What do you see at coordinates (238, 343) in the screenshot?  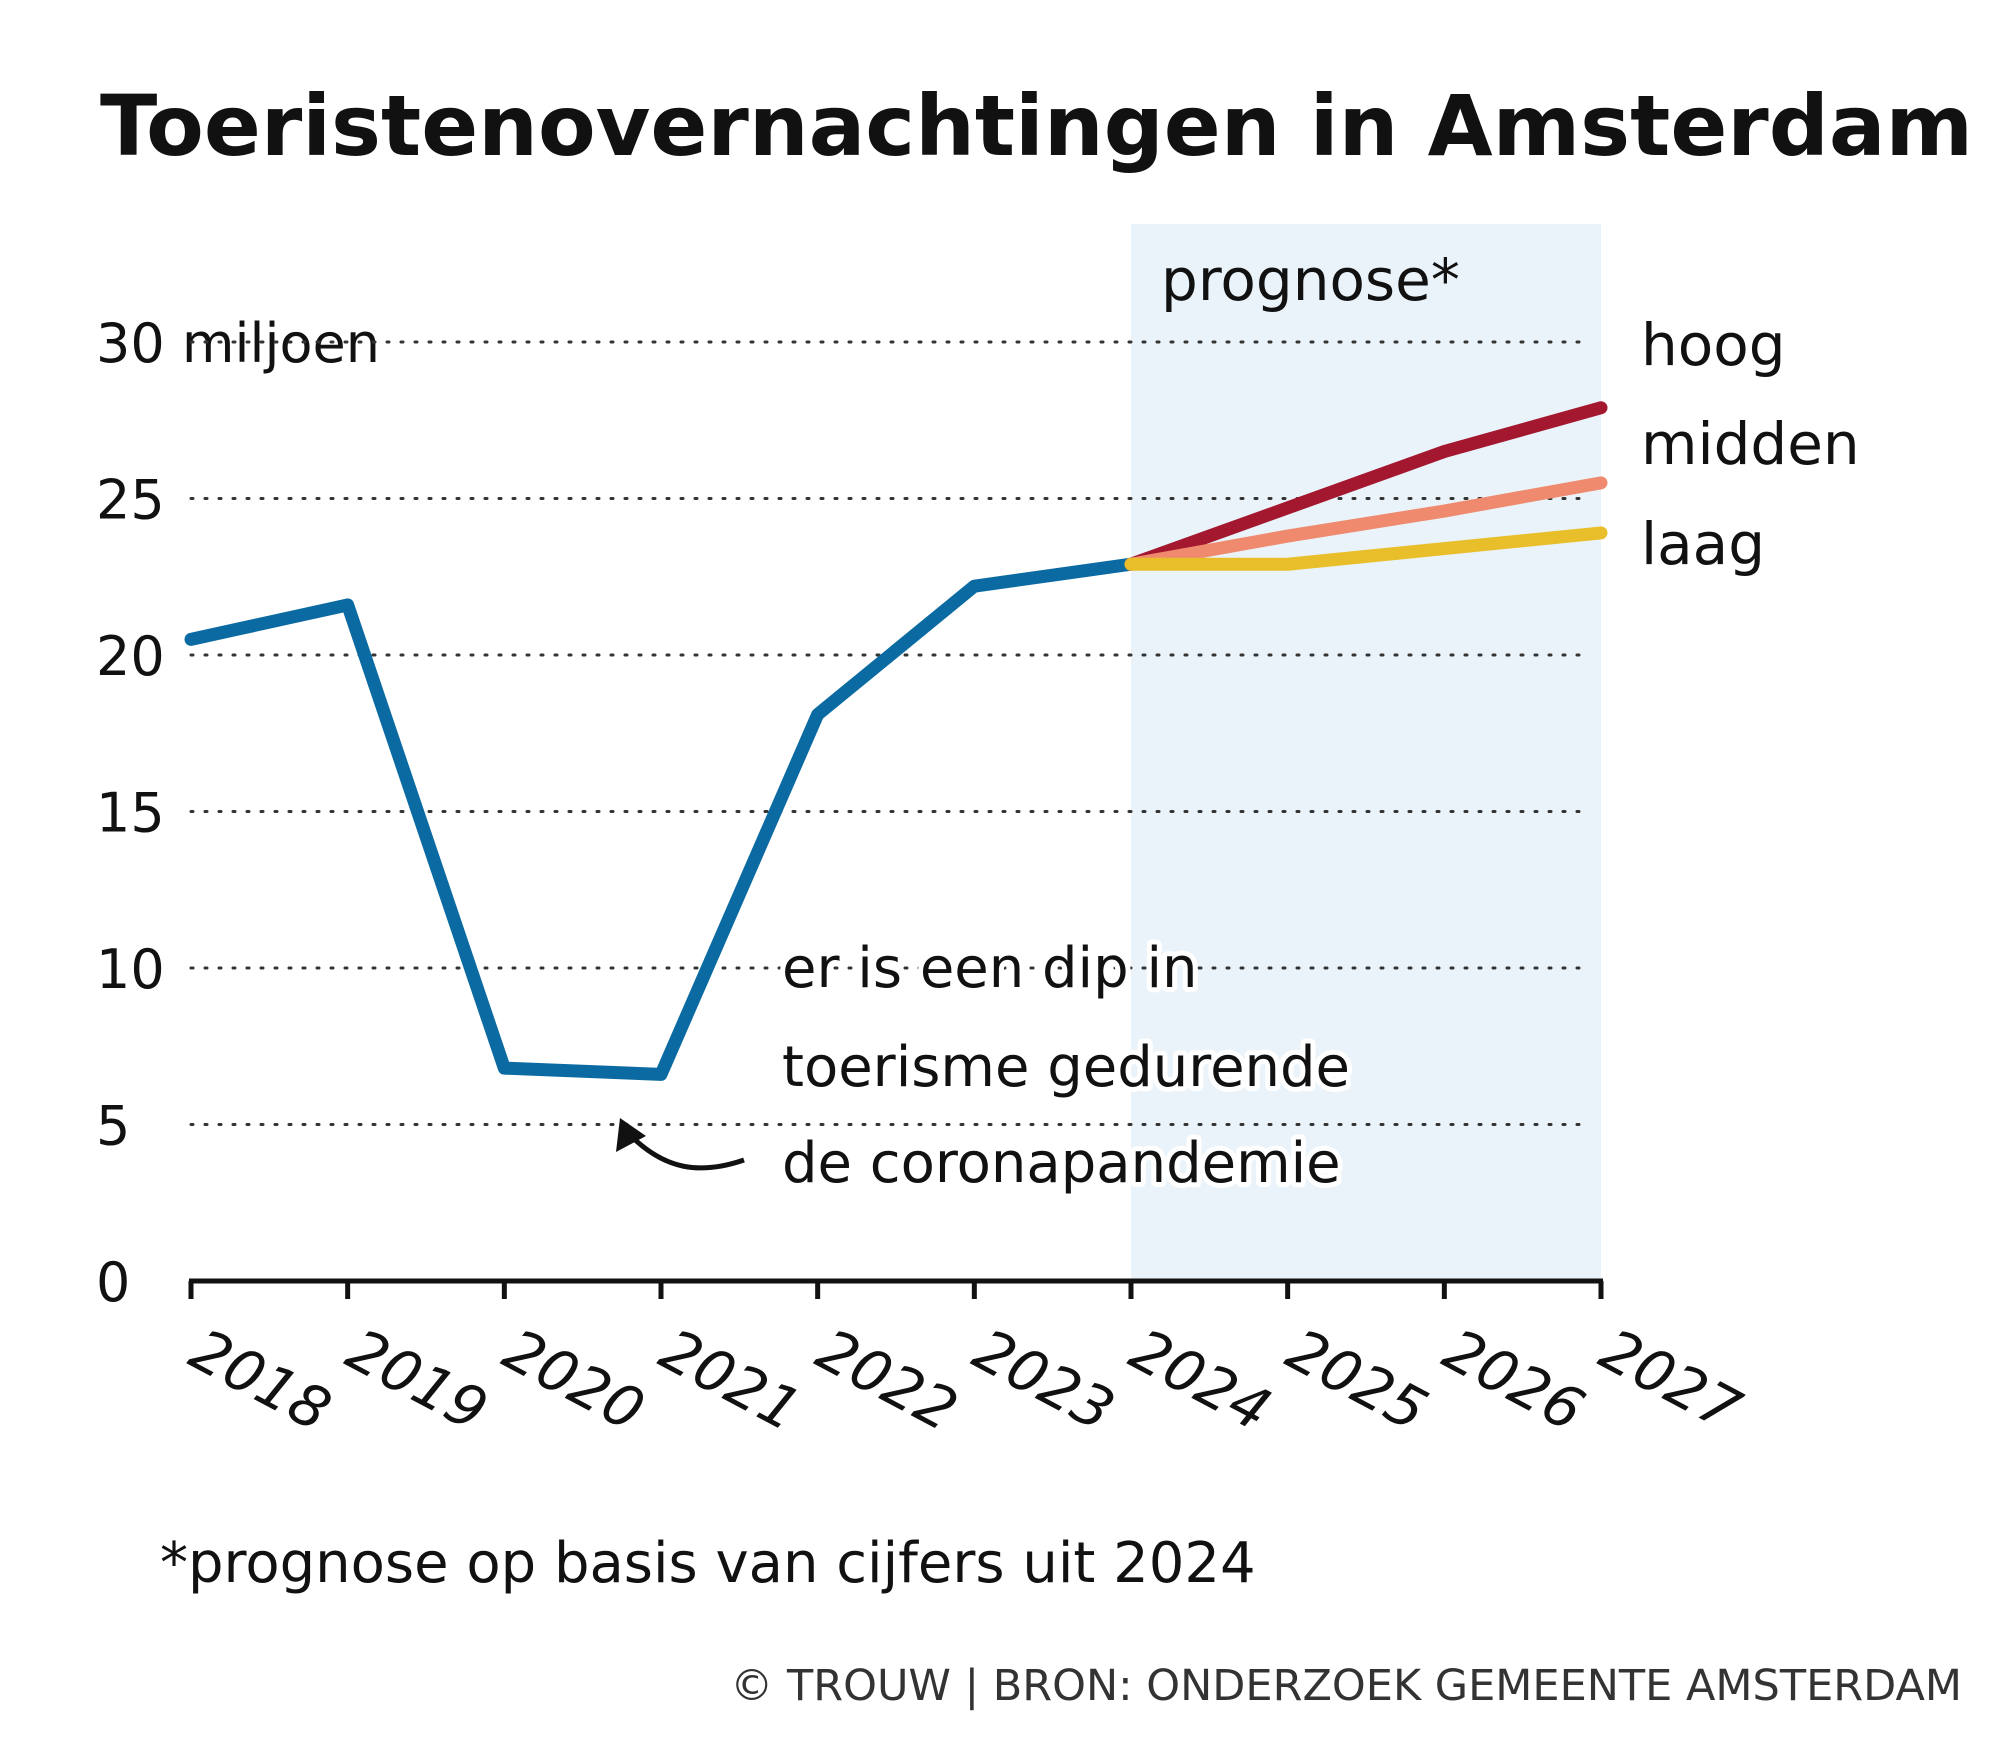 I see `y-tick-label: 30 miljoen` at bounding box center [238, 343].